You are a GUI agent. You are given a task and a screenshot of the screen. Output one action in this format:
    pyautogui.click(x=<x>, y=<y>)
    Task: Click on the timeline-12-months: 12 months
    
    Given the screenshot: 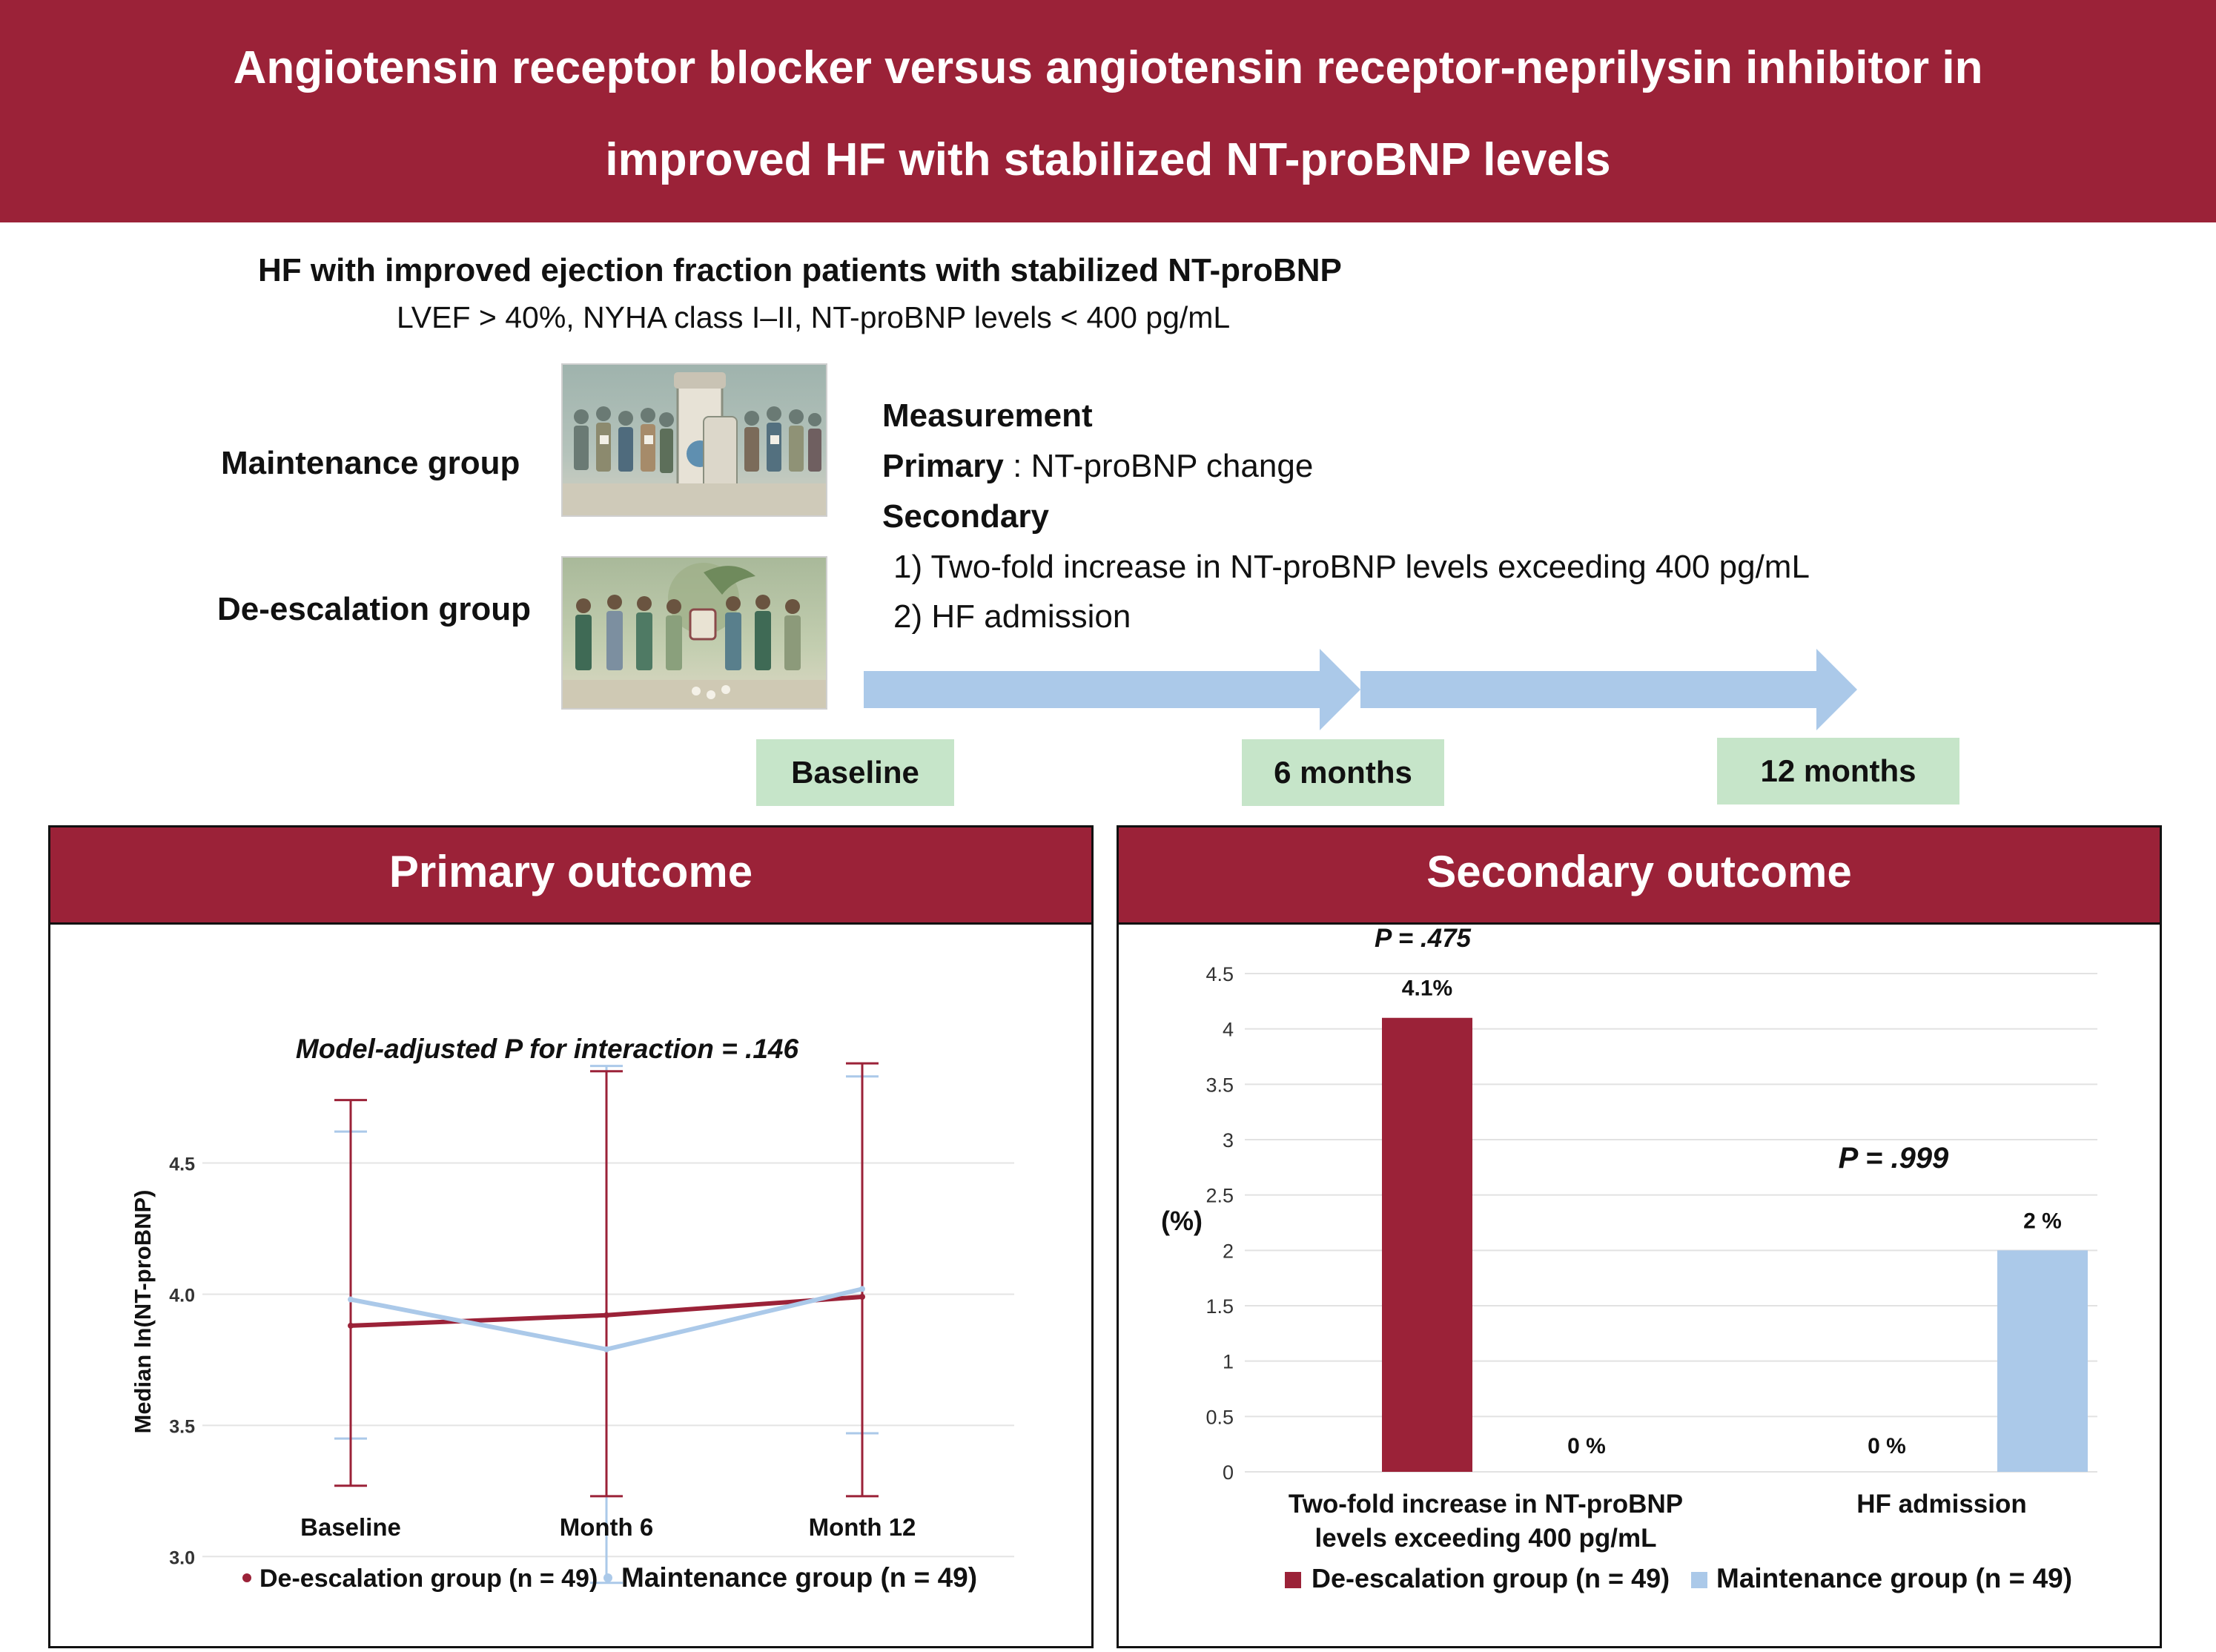 What is the action you would take?
    pyautogui.click(x=1838, y=771)
    